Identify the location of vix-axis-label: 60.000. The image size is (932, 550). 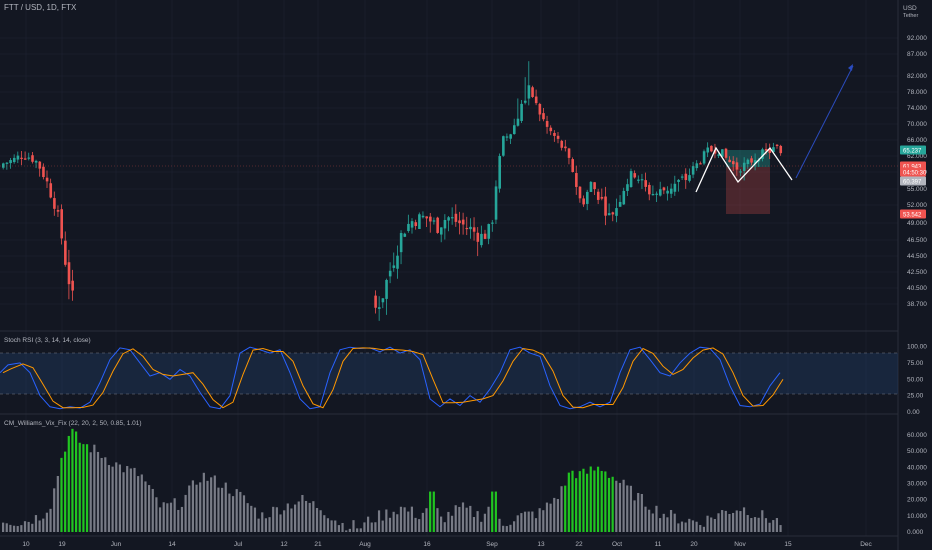
(917, 435).